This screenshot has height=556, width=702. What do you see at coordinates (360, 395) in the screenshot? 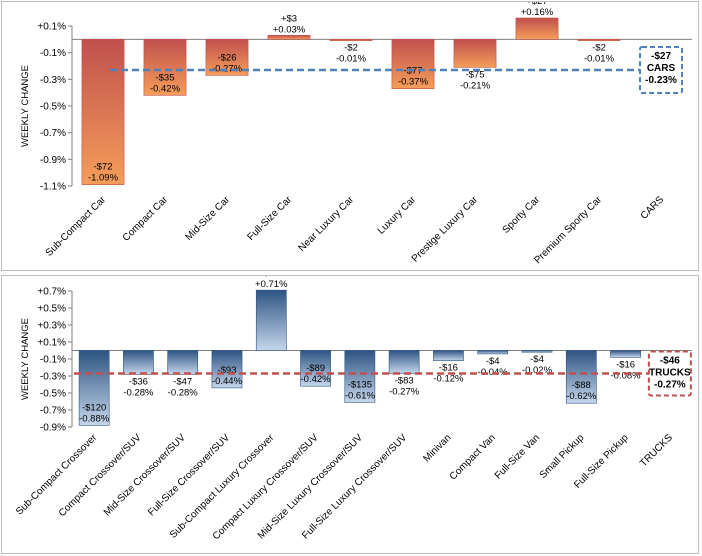
I see `data-label-pct: -0.61%` at bounding box center [360, 395].